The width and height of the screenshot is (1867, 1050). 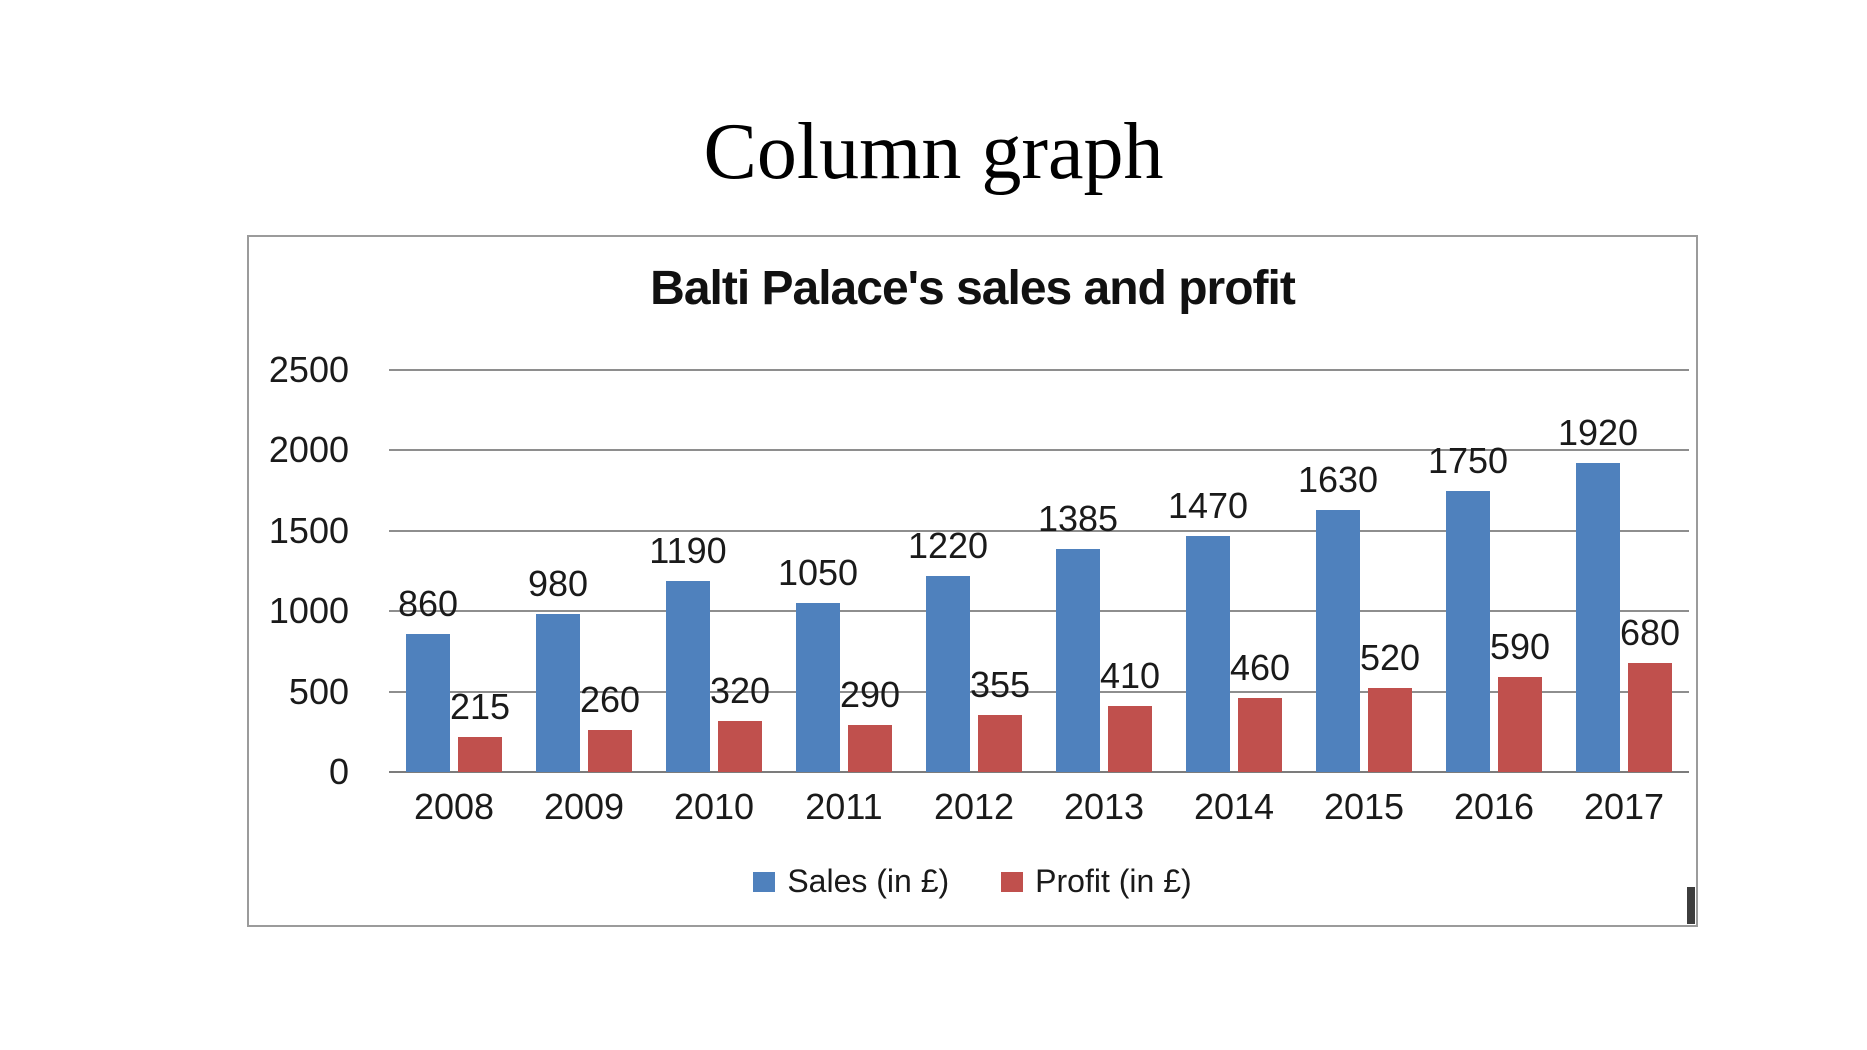 I want to click on x-tick-label-2016: 2016, so click(x=1494, y=806).